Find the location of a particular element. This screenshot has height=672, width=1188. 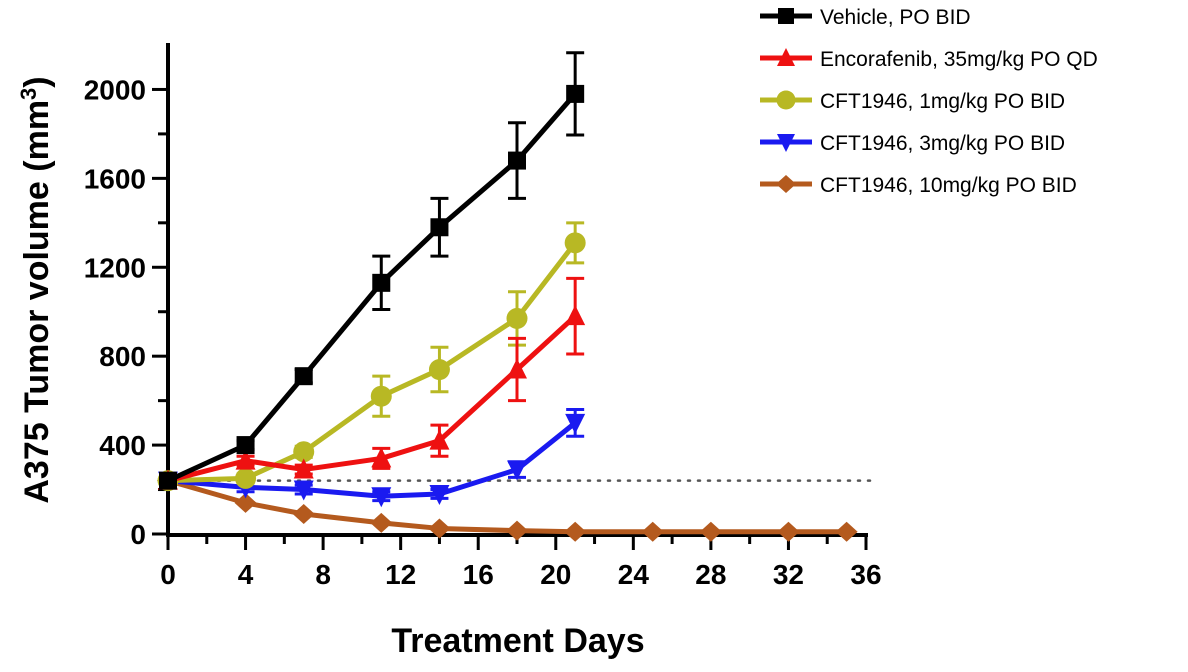

x-tick-label: 20 is located at coordinates (555, 574).